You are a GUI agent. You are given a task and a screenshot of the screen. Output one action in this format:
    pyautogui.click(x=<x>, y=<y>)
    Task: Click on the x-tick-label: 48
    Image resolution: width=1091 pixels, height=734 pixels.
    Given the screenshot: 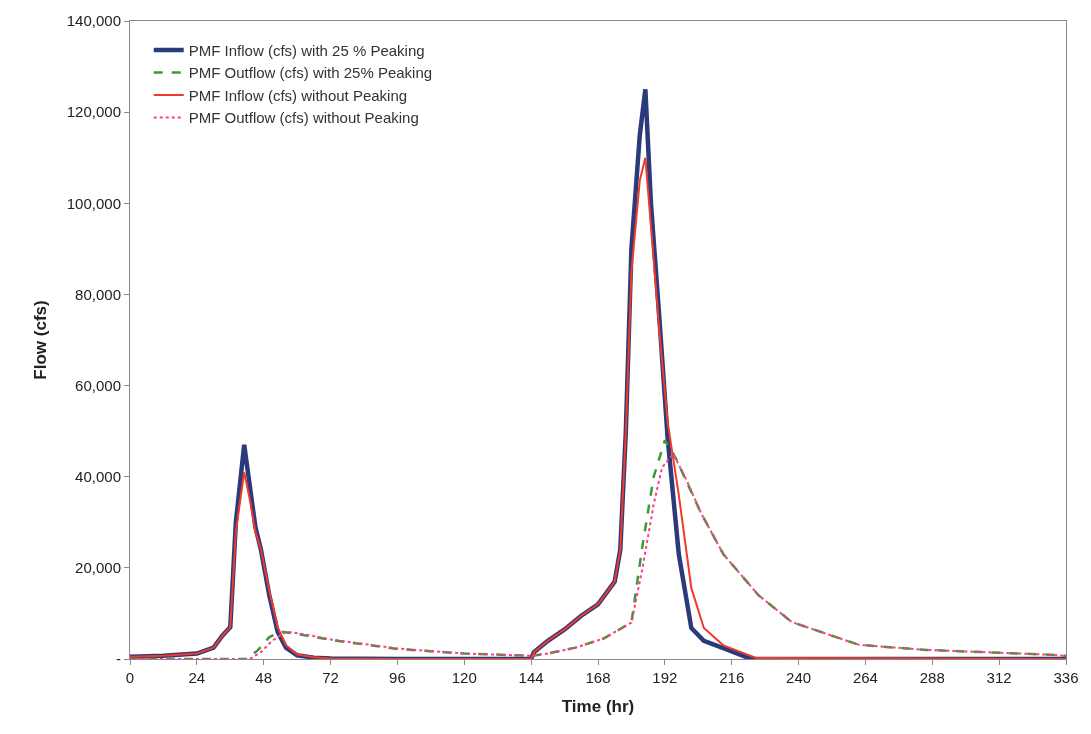 What is the action you would take?
    pyautogui.click(x=264, y=677)
    